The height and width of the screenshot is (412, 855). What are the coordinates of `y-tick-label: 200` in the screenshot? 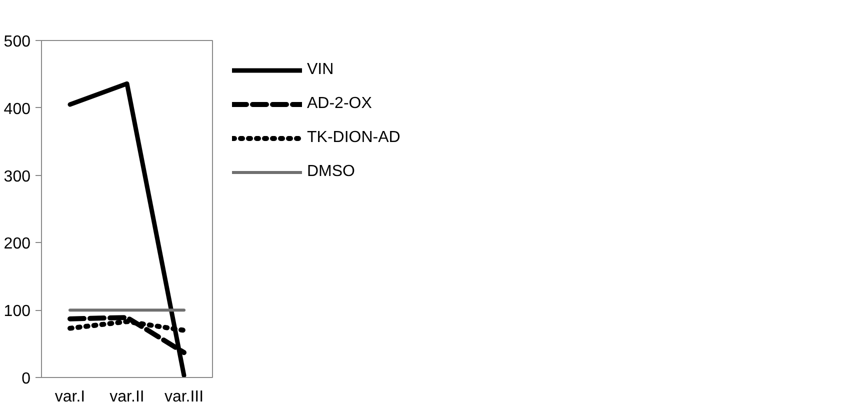 It's located at (17, 244).